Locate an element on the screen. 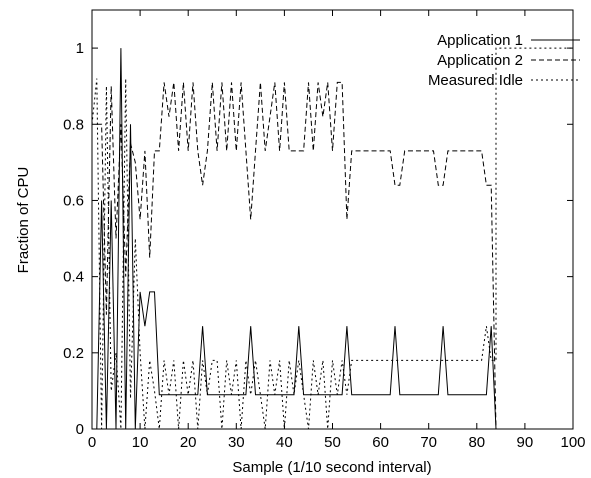 The image size is (591, 478). y-tick-label: 0.8 is located at coordinates (73, 124).